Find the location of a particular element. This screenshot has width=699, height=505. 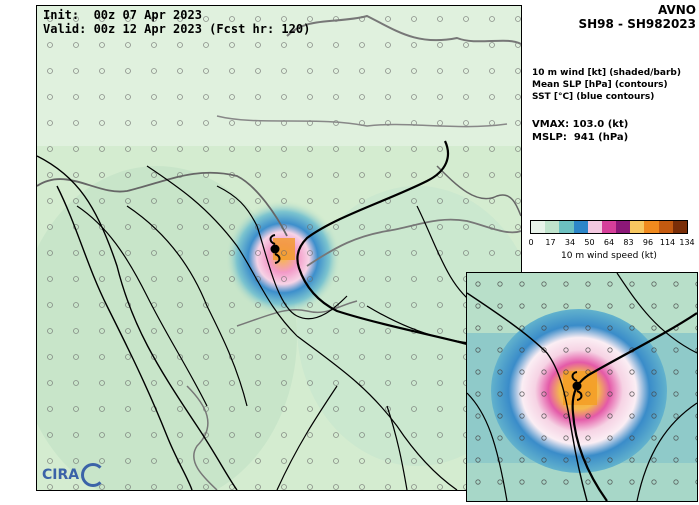

colorbar-tick-label: 50 is located at coordinates (589, 242).